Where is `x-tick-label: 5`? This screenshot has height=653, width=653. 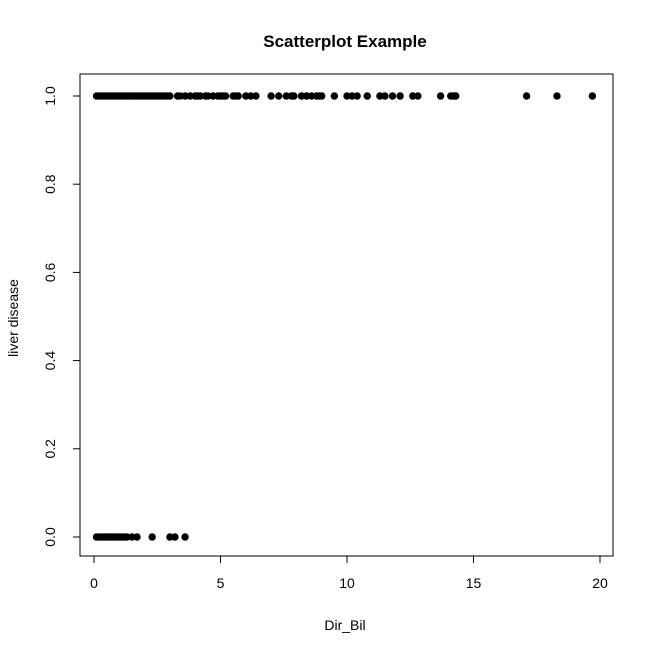
x-tick-label: 5 is located at coordinates (221, 583).